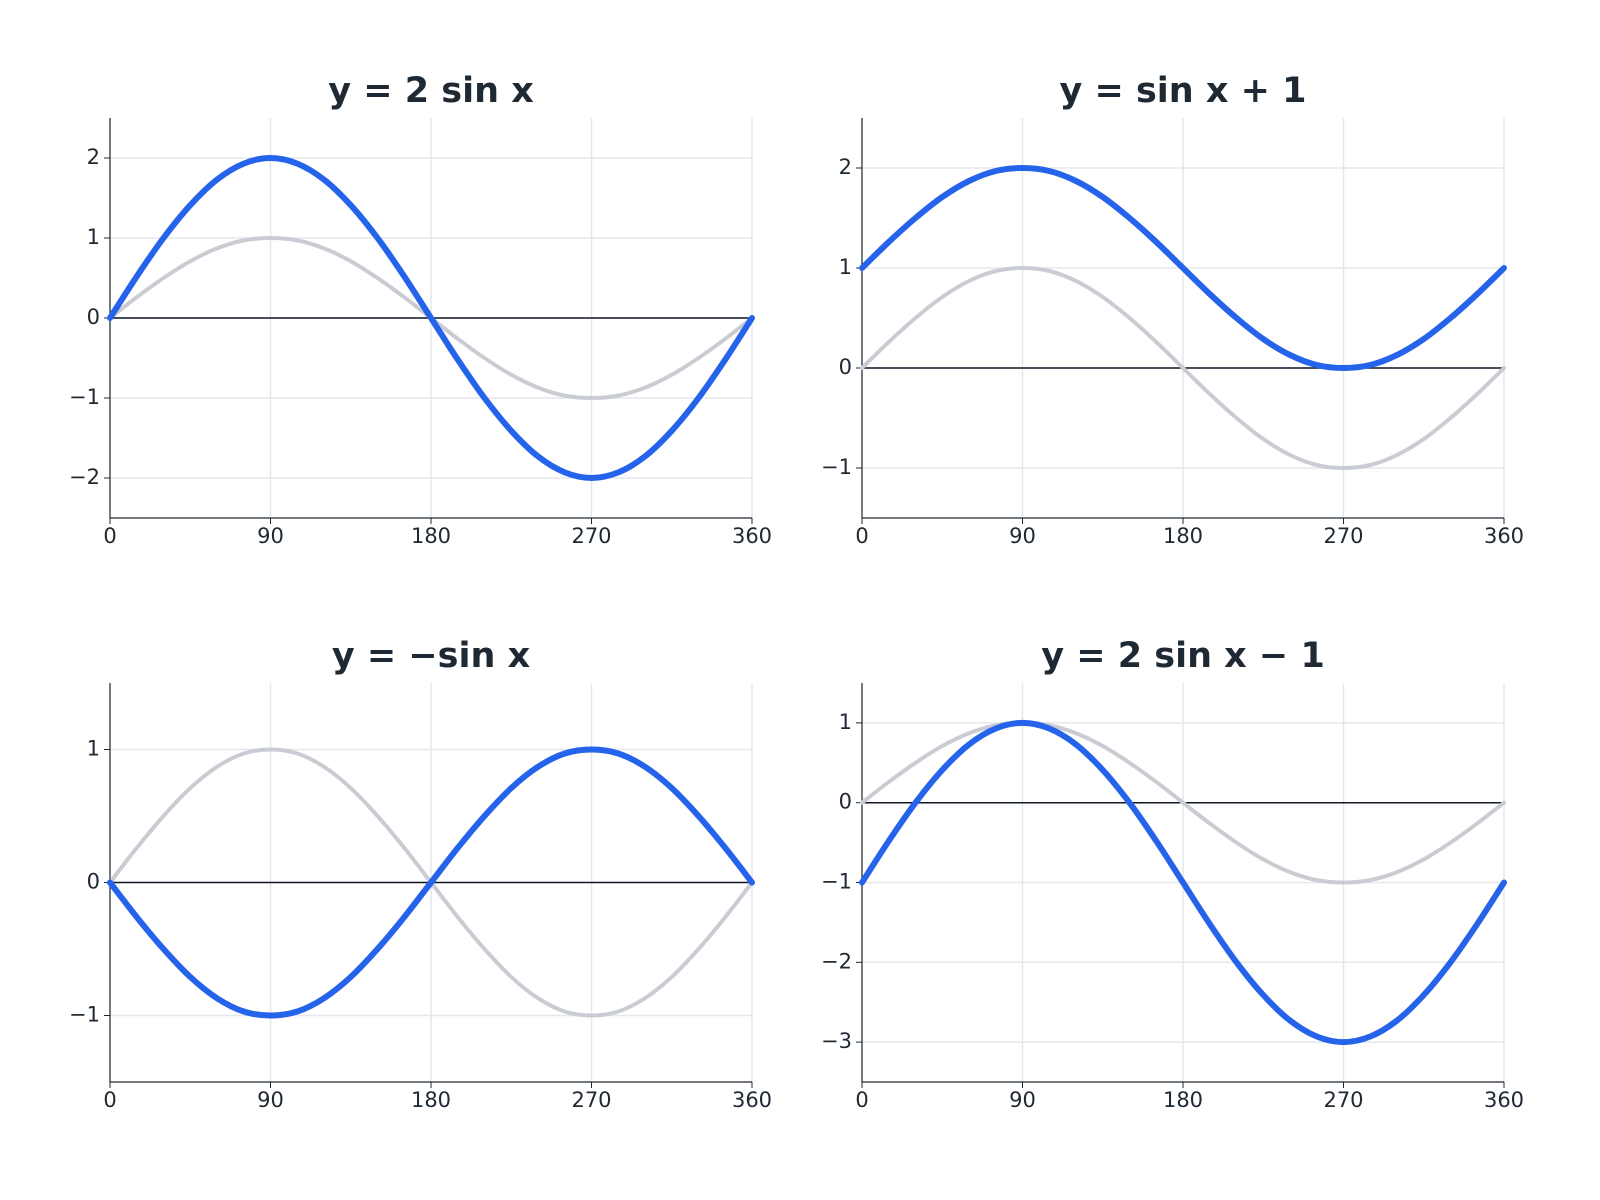  Describe the element at coordinates (1182, 91) in the screenshot. I see `chart-title: y = sin x + 1` at that location.